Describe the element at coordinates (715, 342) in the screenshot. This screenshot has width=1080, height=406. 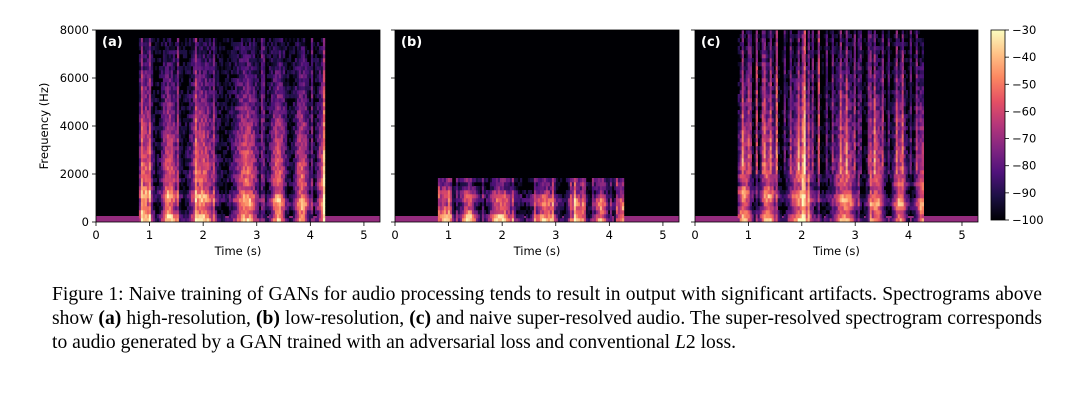
I see `caption-text-5: loss.` at that location.